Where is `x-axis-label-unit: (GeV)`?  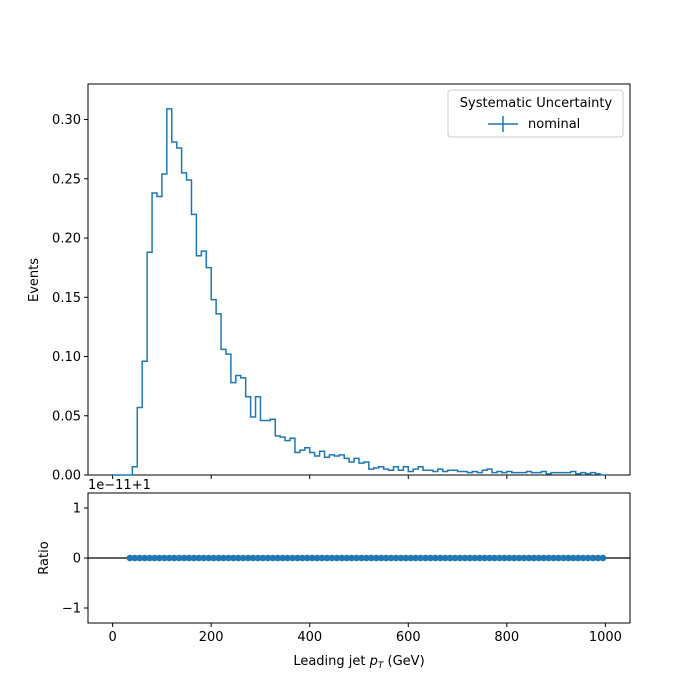 x-axis-label-unit: (GeV) is located at coordinates (403, 661).